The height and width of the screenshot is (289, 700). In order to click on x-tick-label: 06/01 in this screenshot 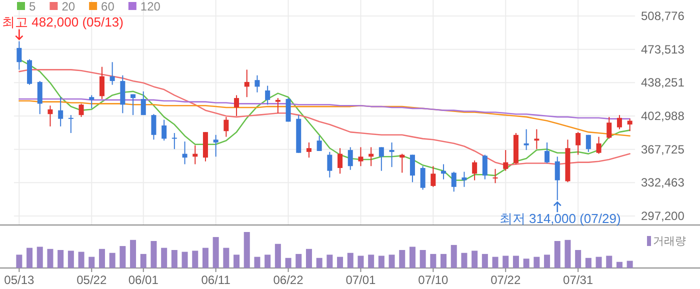, I will do `click(143, 280)`.